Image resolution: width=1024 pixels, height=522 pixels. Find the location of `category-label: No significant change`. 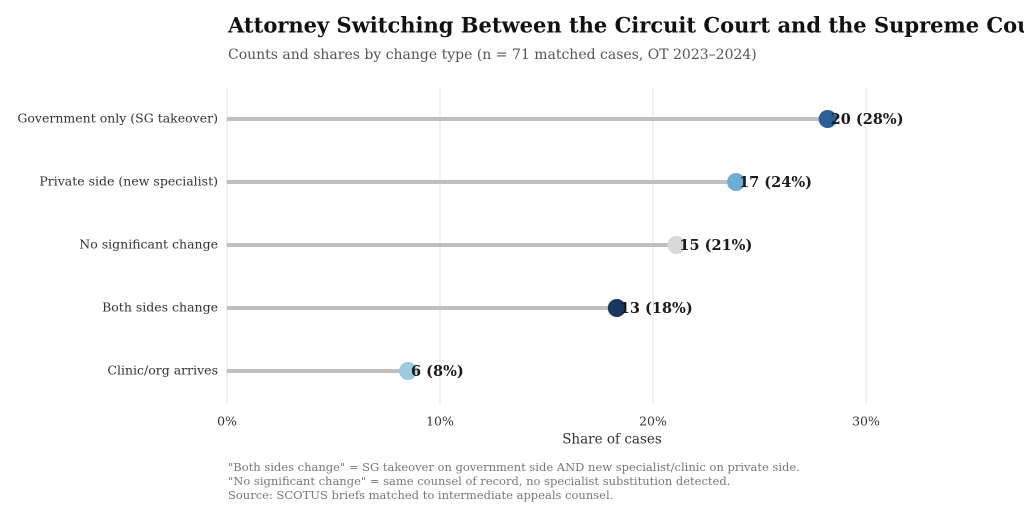

category-label: No significant change is located at coordinates (148, 244).